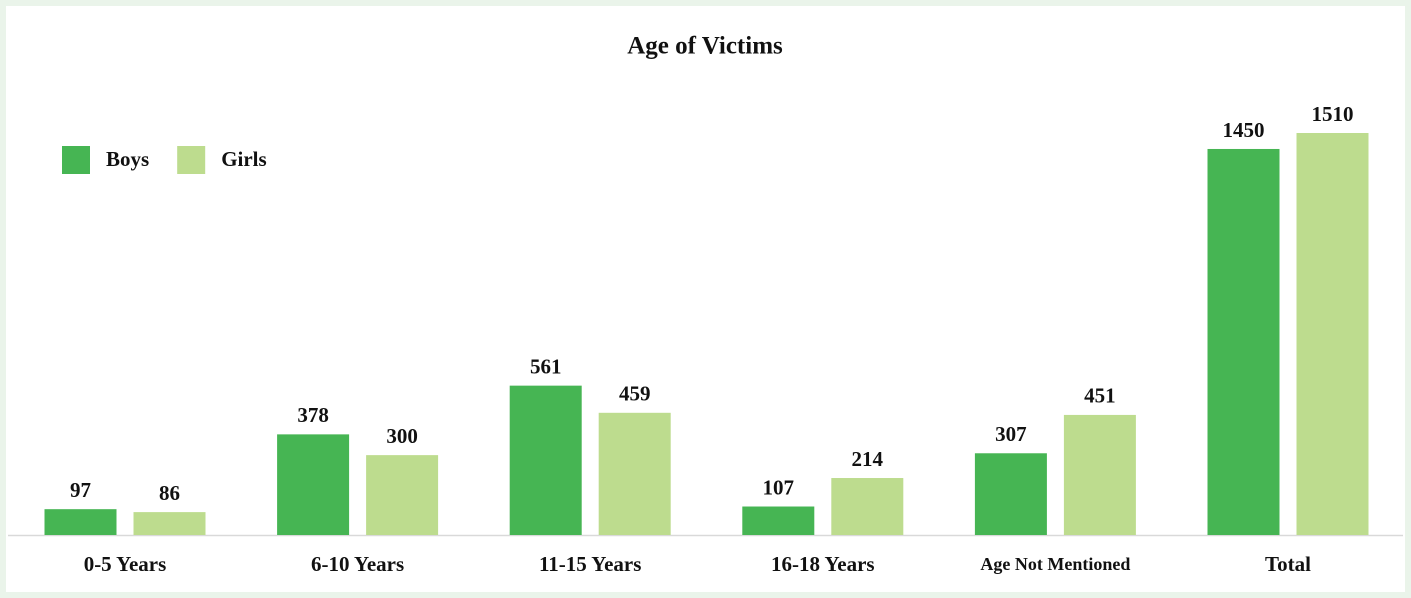  What do you see at coordinates (868, 459) in the screenshot?
I see `data-label: 214` at bounding box center [868, 459].